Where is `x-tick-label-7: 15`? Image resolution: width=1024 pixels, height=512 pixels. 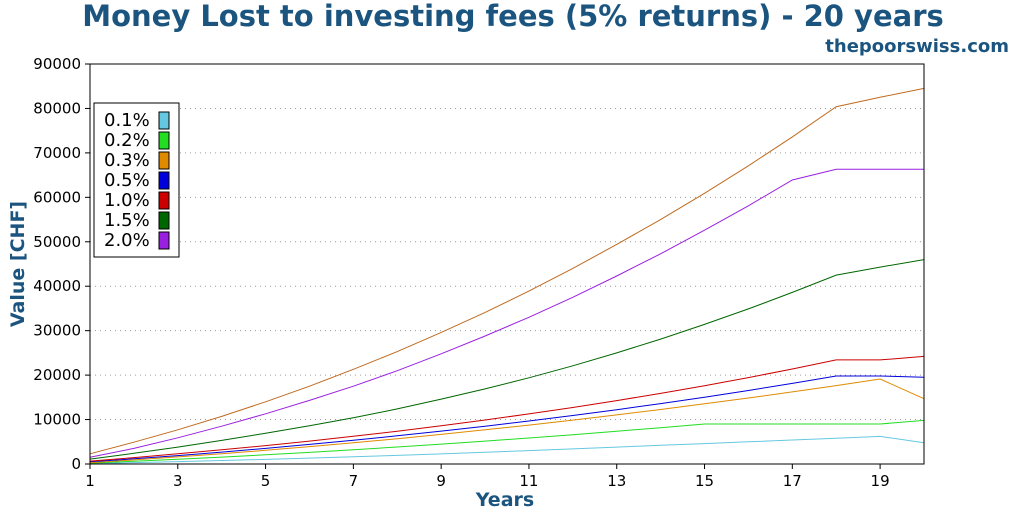
x-tick-label-7: 15 is located at coordinates (704, 481).